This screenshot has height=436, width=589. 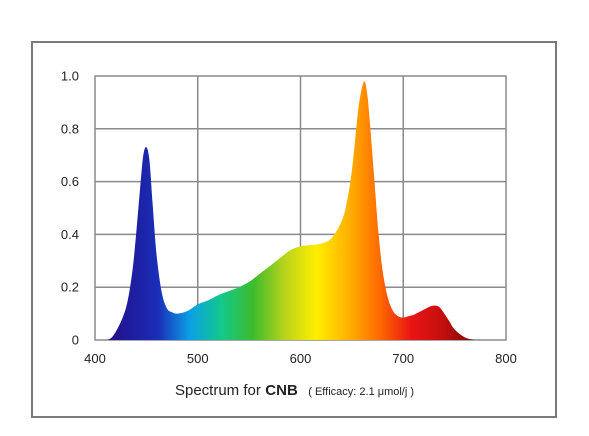 I want to click on y-tick-label: 0.6, so click(x=70, y=181).